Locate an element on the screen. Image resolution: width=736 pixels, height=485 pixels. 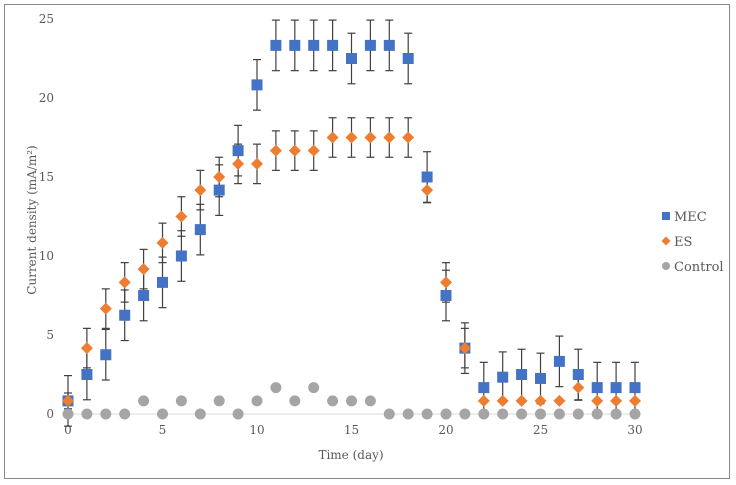
y-tick-label: 15 is located at coordinates (46, 177).